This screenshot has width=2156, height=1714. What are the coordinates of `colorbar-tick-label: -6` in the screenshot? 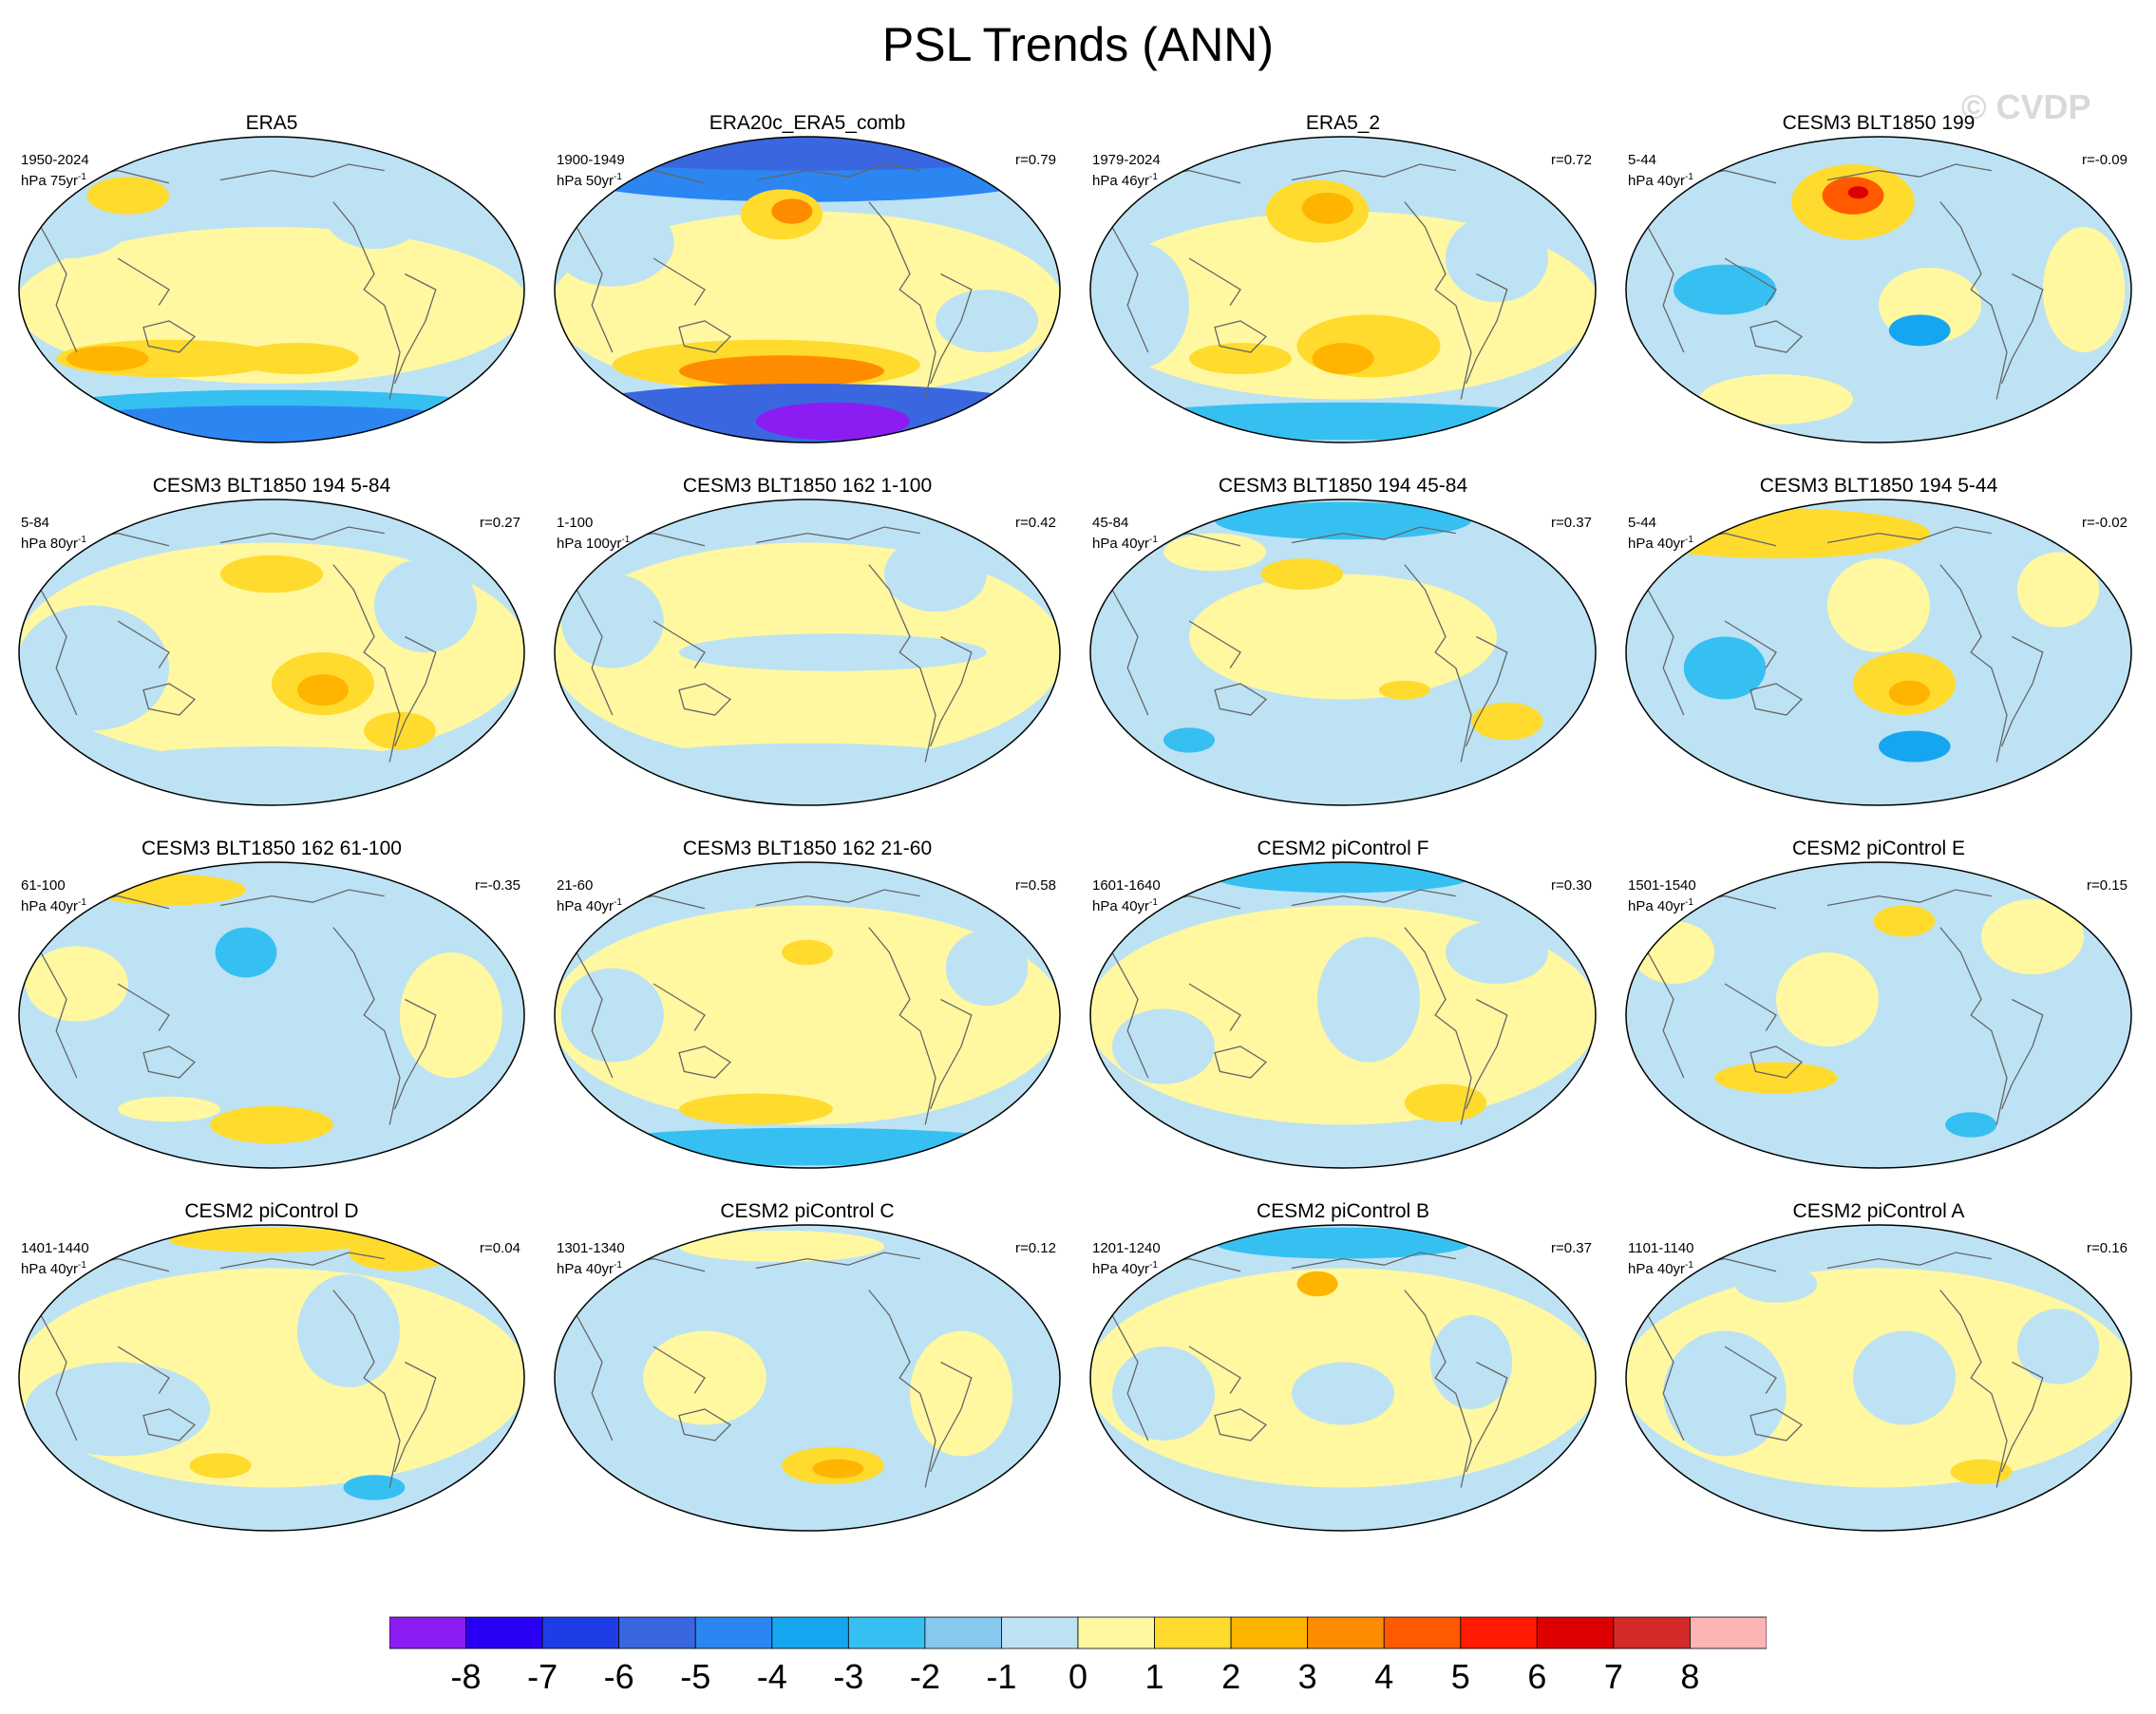 It's located at (619, 1676).